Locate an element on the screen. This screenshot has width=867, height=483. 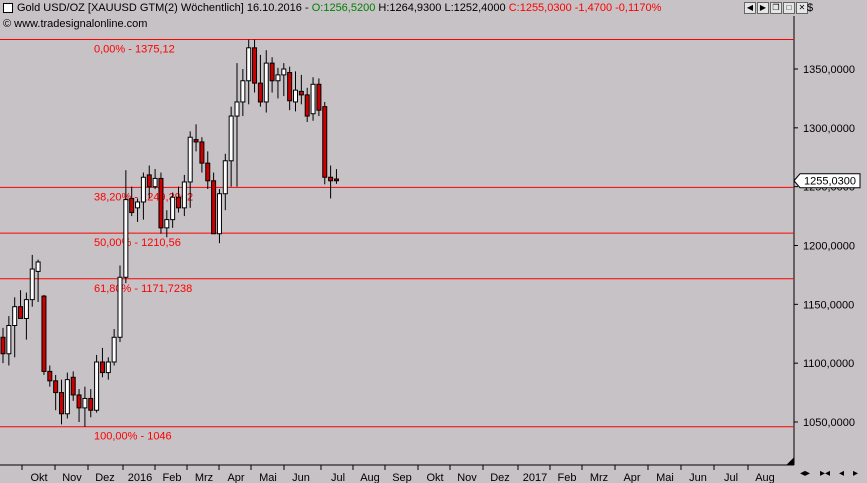
y-tick-label: 1150,0000 is located at coordinates (828, 305).